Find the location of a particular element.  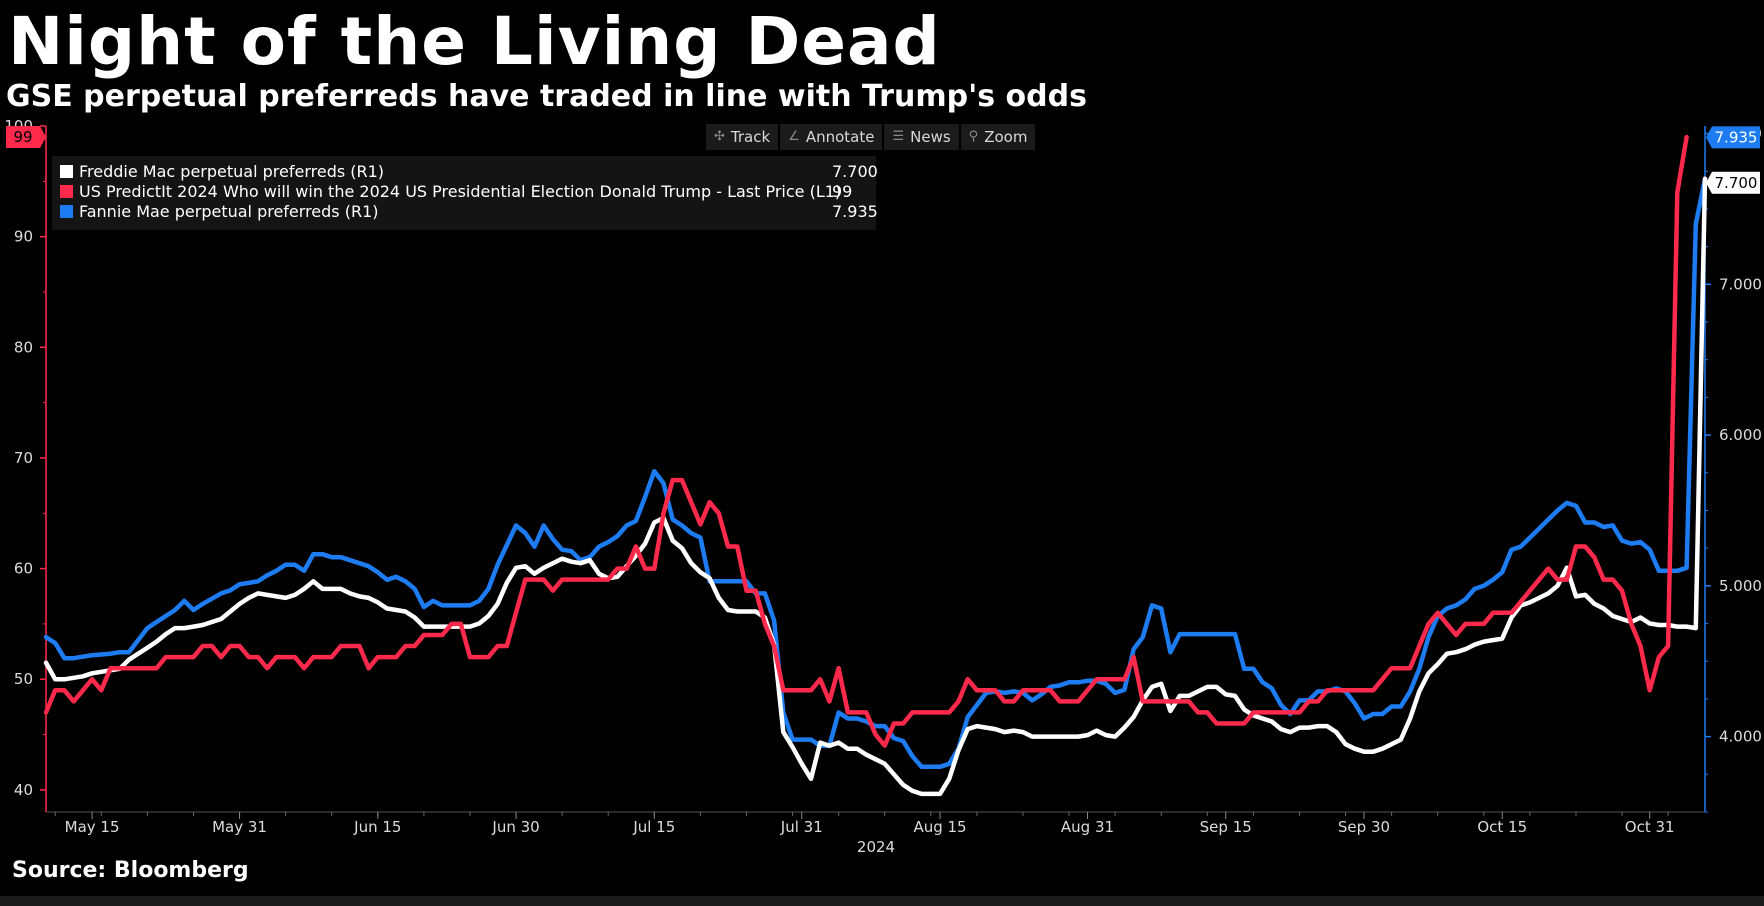

magnifier-icon: ⚲ is located at coordinates (973, 136).